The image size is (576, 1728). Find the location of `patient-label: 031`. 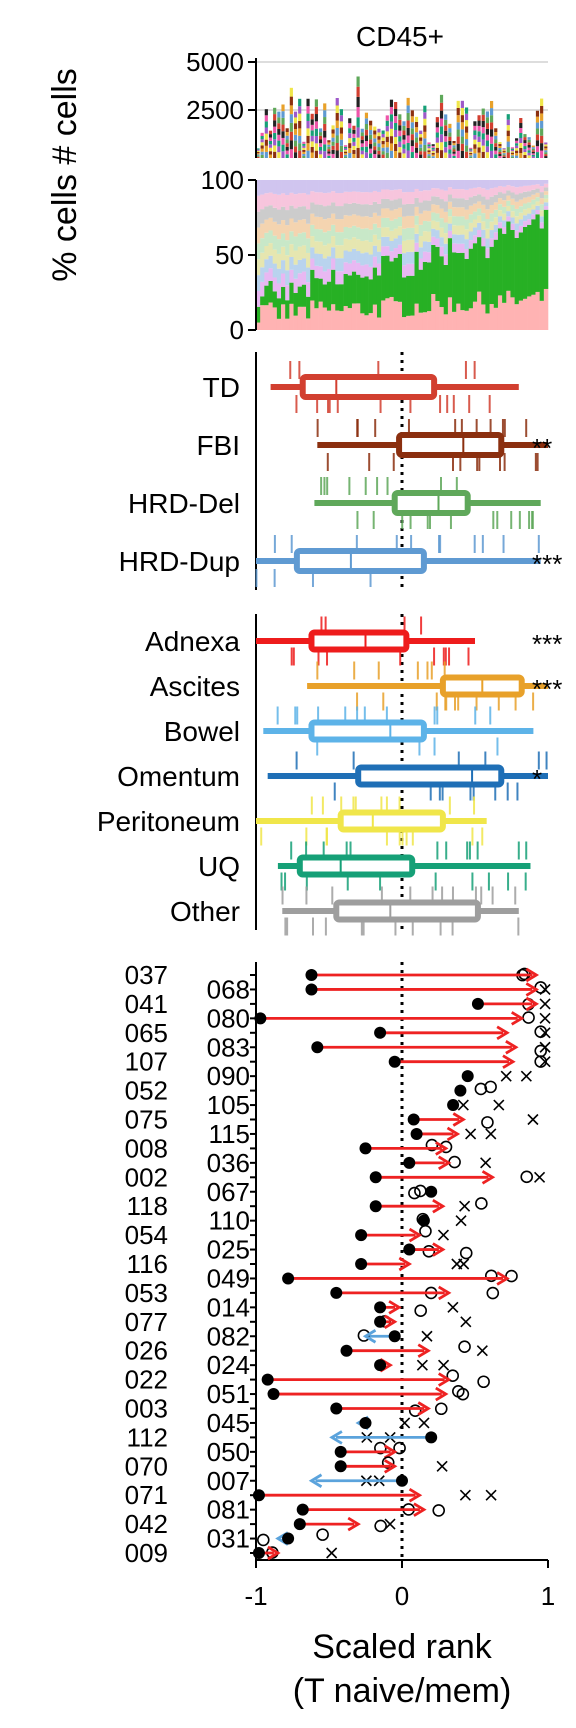

patient-label: 031 is located at coordinates (228, 1539).